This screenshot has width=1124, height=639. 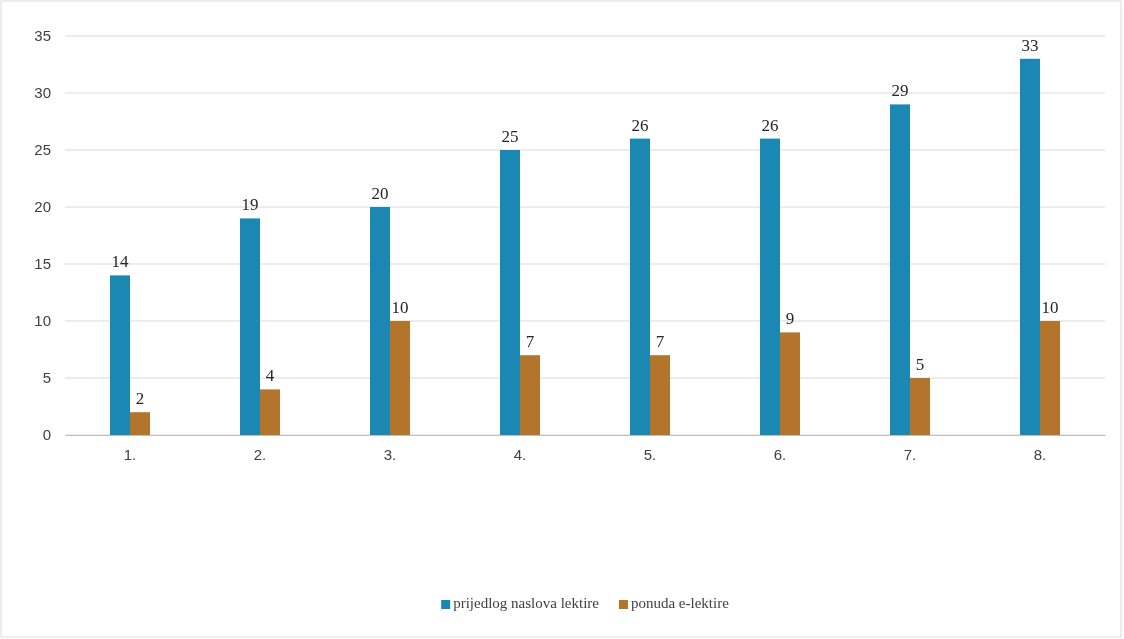 I want to click on data-label: 33, so click(x=1030, y=45).